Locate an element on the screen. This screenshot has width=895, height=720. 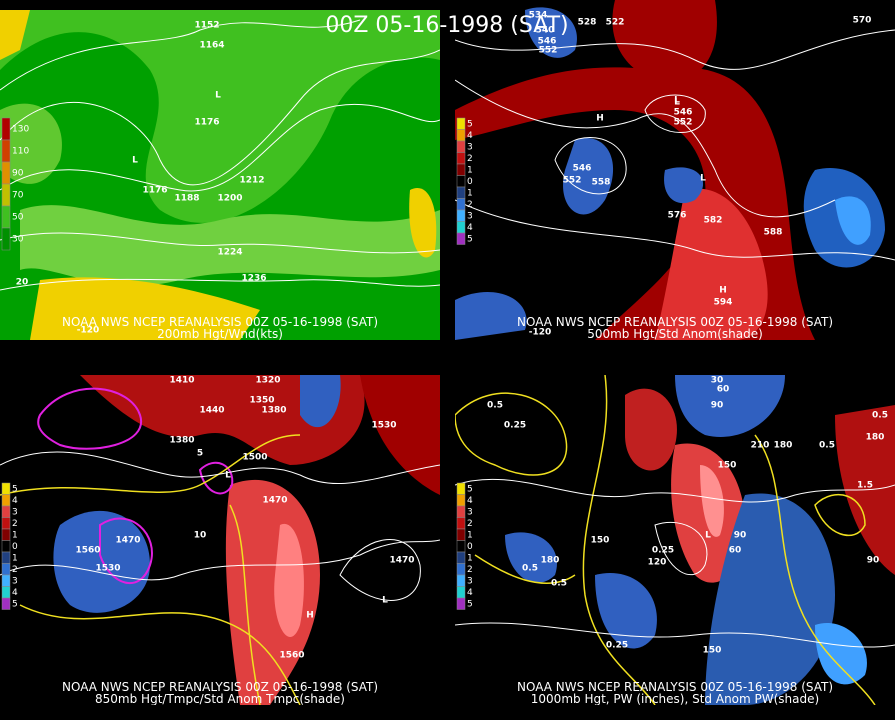
contour-label: 30 is located at coordinates (717, 381).